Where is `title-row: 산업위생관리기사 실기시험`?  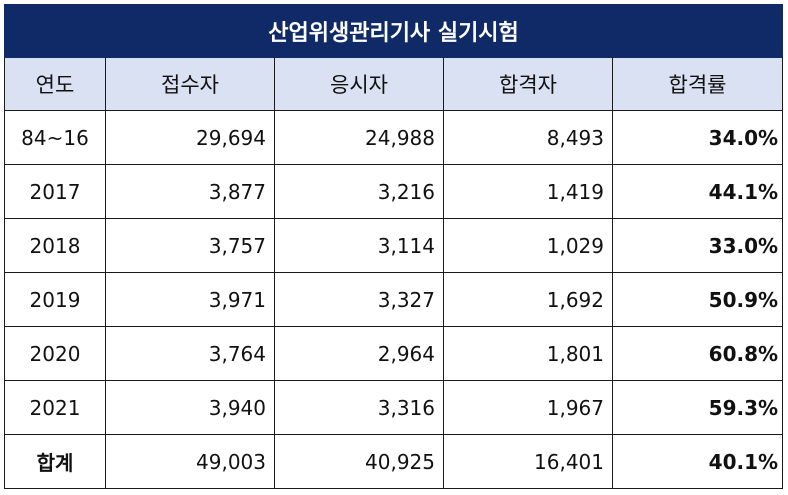
title-row: 산업위생관리기사 실기시험 is located at coordinates (393, 31).